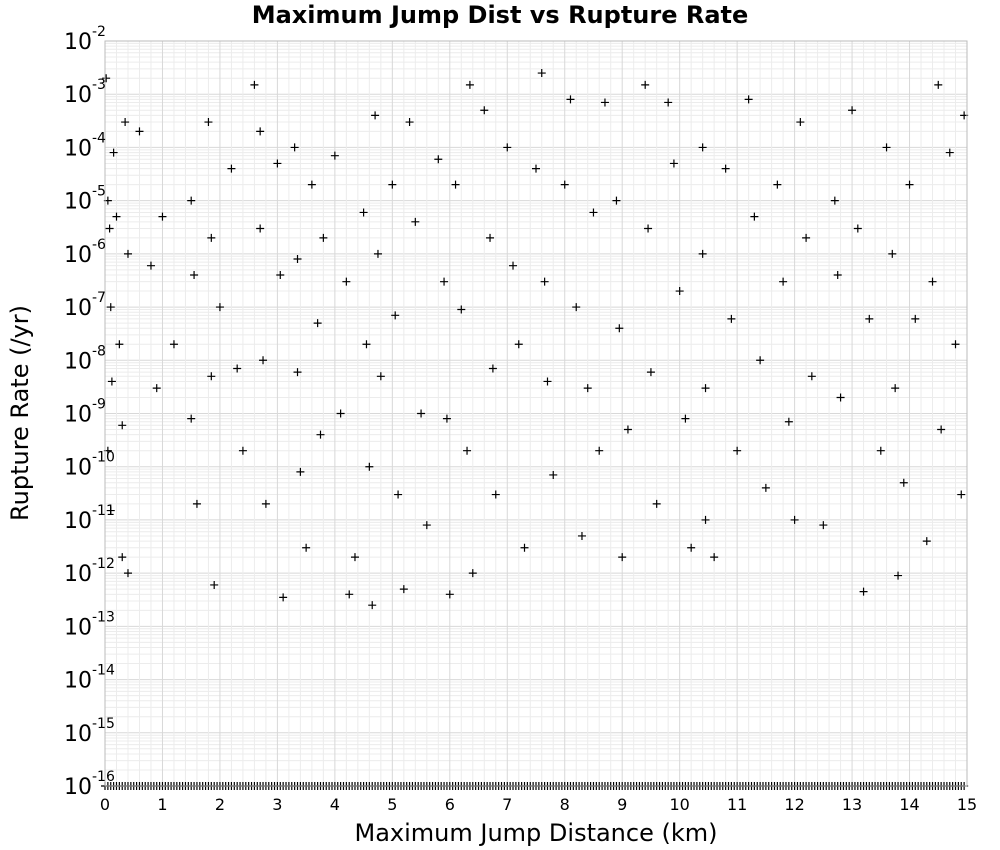  Describe the element at coordinates (967, 804) in the screenshot. I see `x-tick-label: 15` at that location.